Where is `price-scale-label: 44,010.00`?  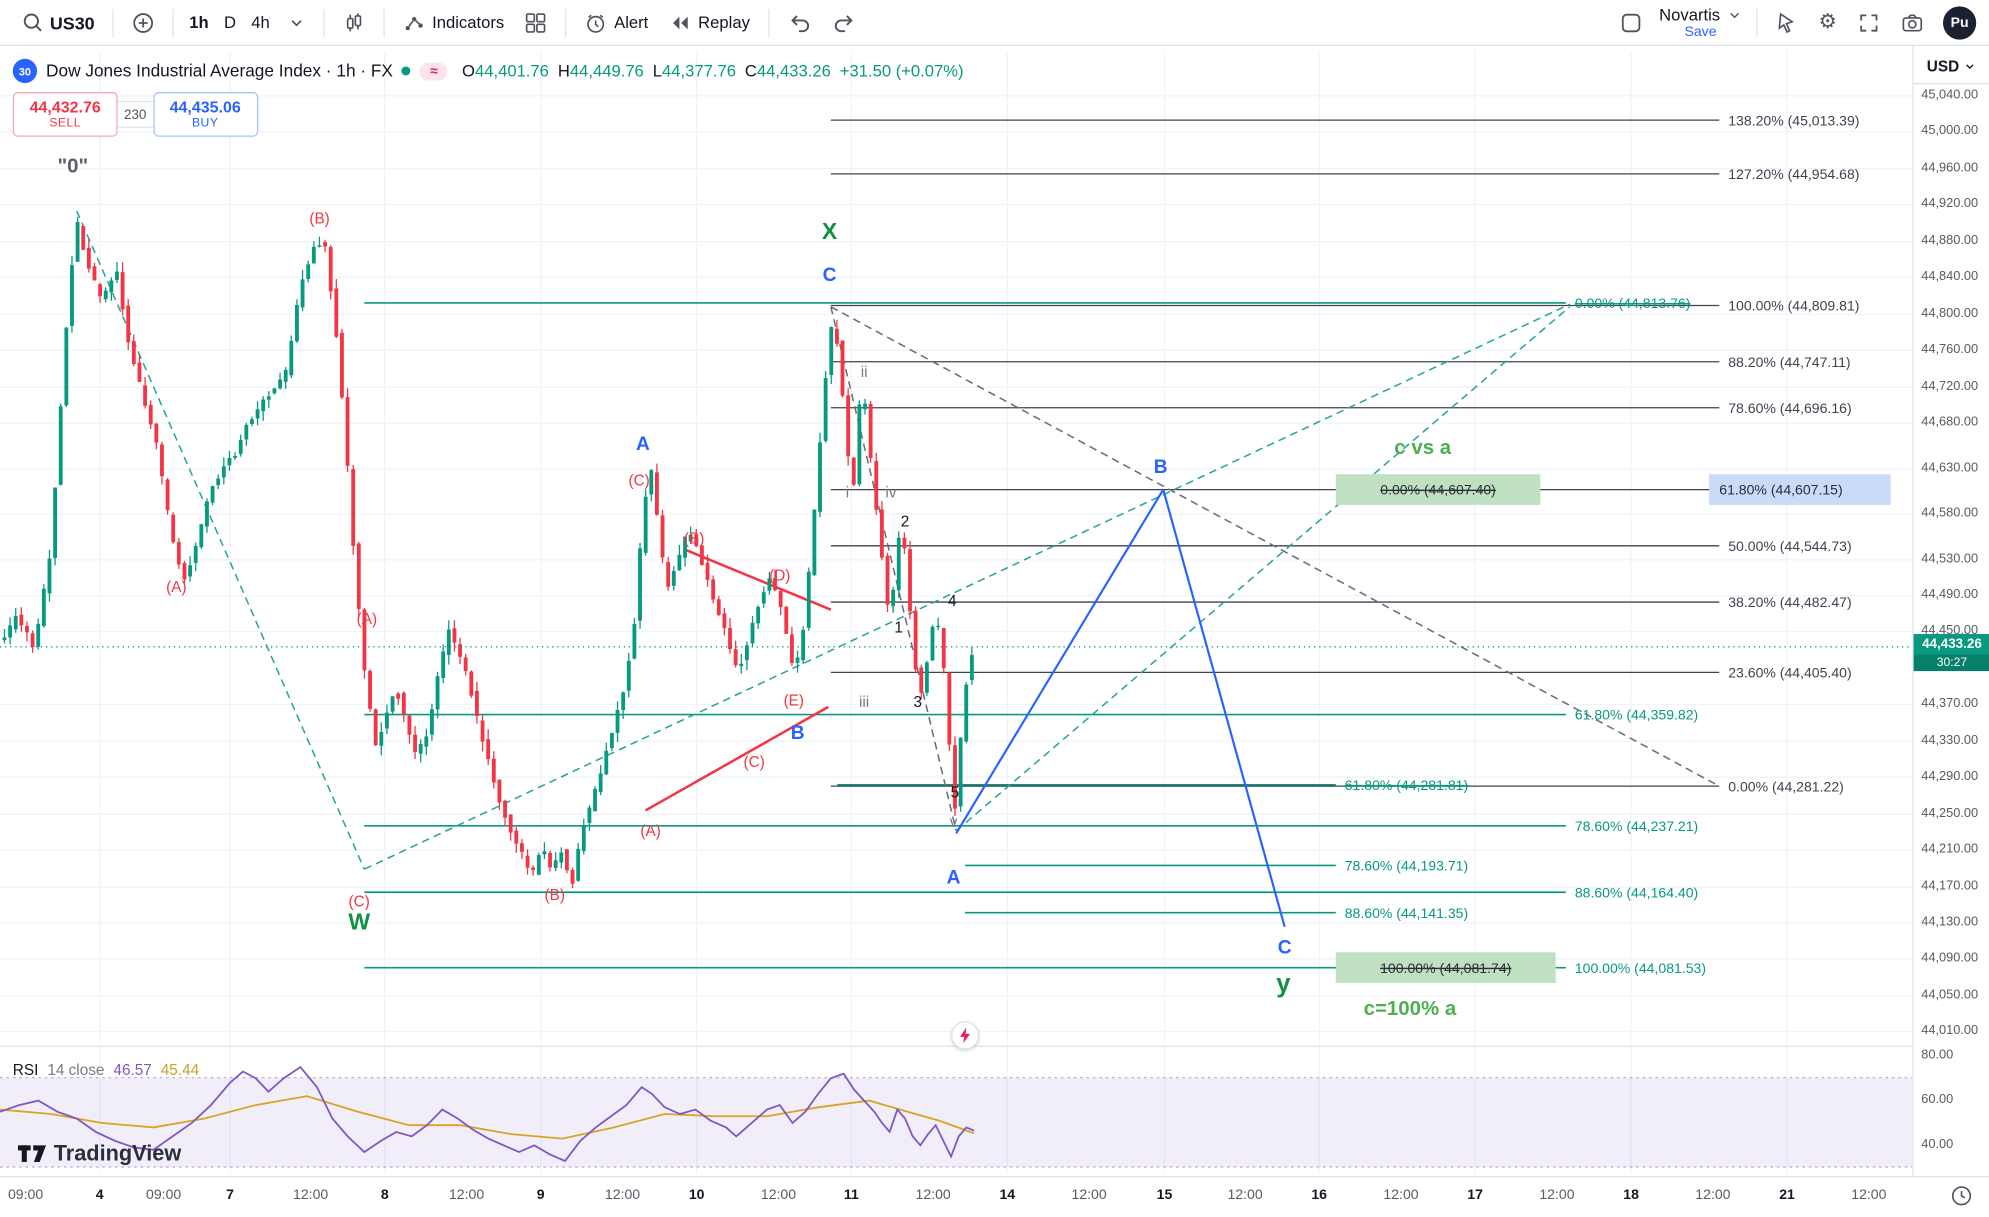
price-scale-label: 44,010.00 is located at coordinates (1950, 1030).